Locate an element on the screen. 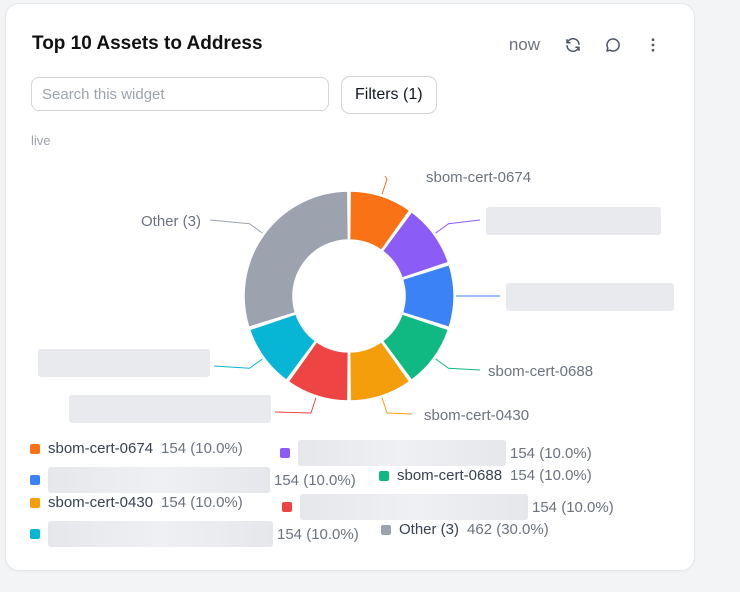  timestamp-label: now is located at coordinates (524, 44).